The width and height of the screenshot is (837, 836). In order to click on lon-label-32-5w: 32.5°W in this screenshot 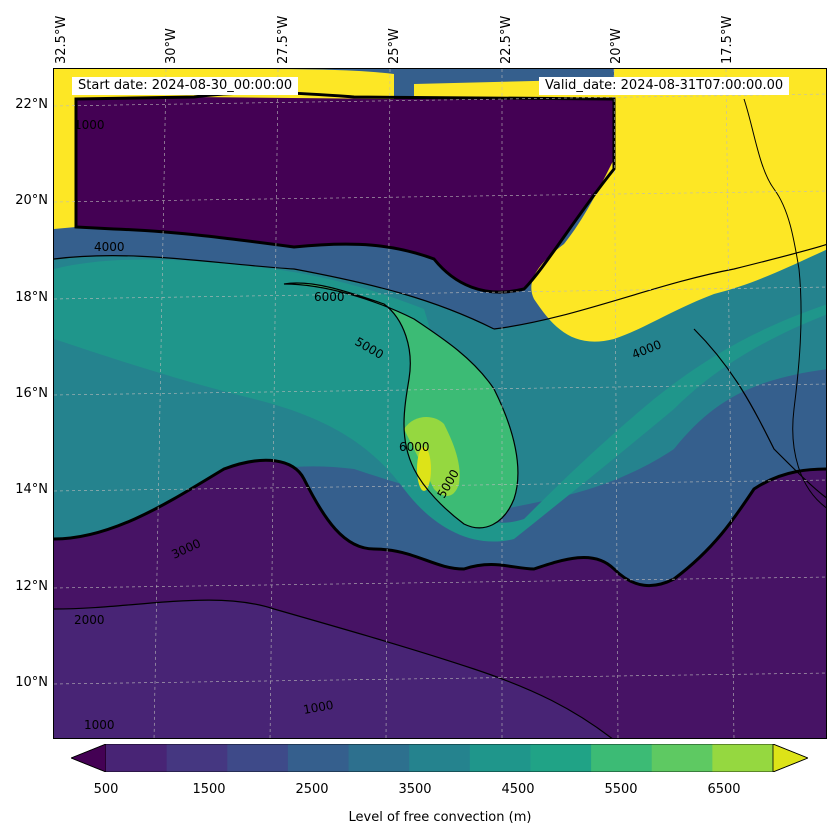, I will do `click(61, 39)`.